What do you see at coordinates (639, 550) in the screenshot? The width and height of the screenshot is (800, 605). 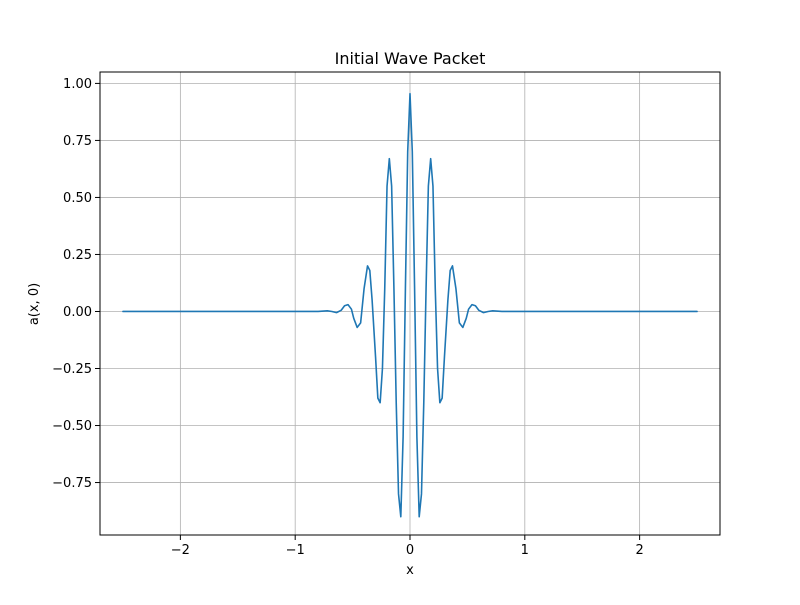 I see `x-tick-label: 2` at bounding box center [639, 550].